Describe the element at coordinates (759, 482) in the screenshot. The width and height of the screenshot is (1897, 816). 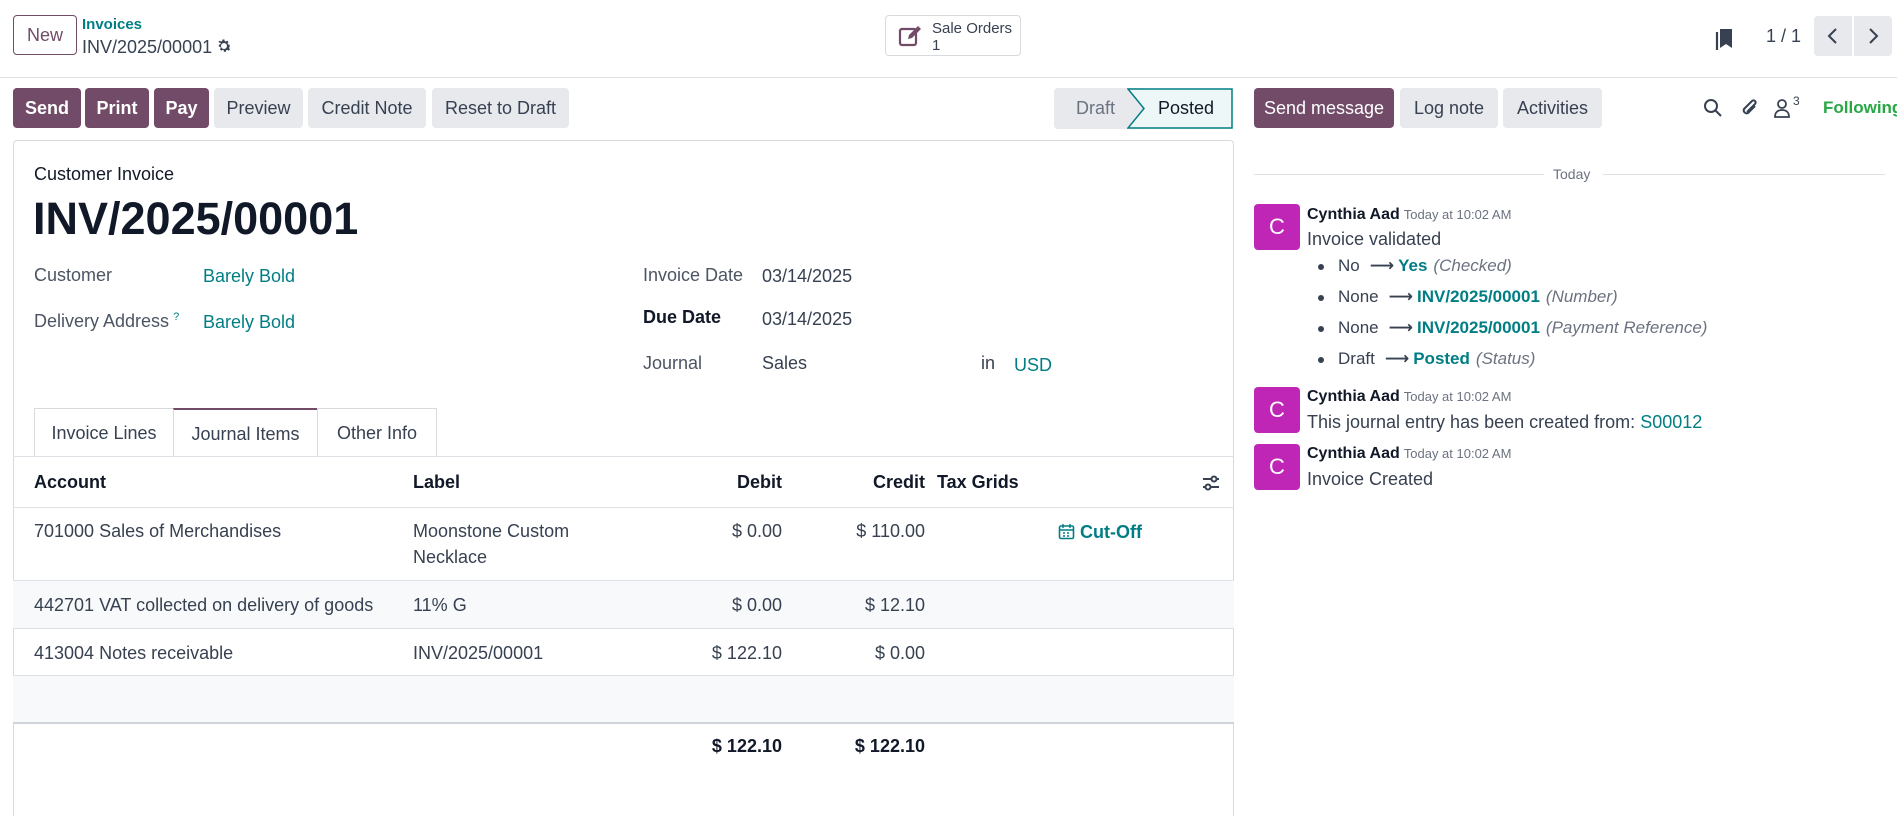
I see `column-debit: Debit` at that location.